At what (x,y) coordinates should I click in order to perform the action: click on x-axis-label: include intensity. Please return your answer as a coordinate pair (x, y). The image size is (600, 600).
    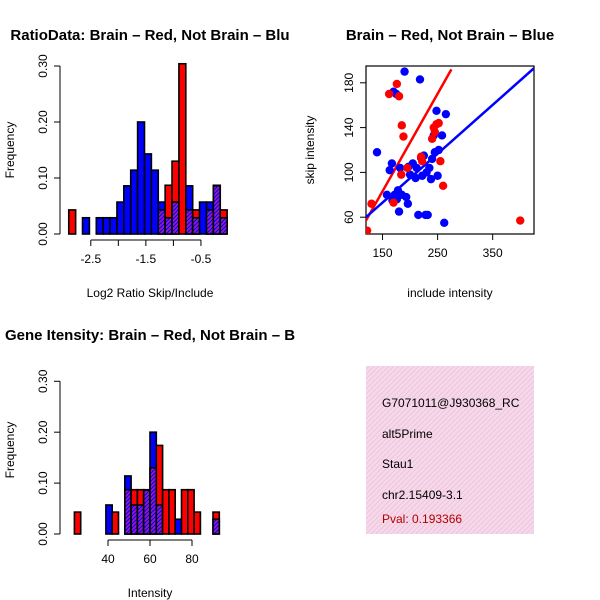
    Looking at the image, I should click on (449, 293).